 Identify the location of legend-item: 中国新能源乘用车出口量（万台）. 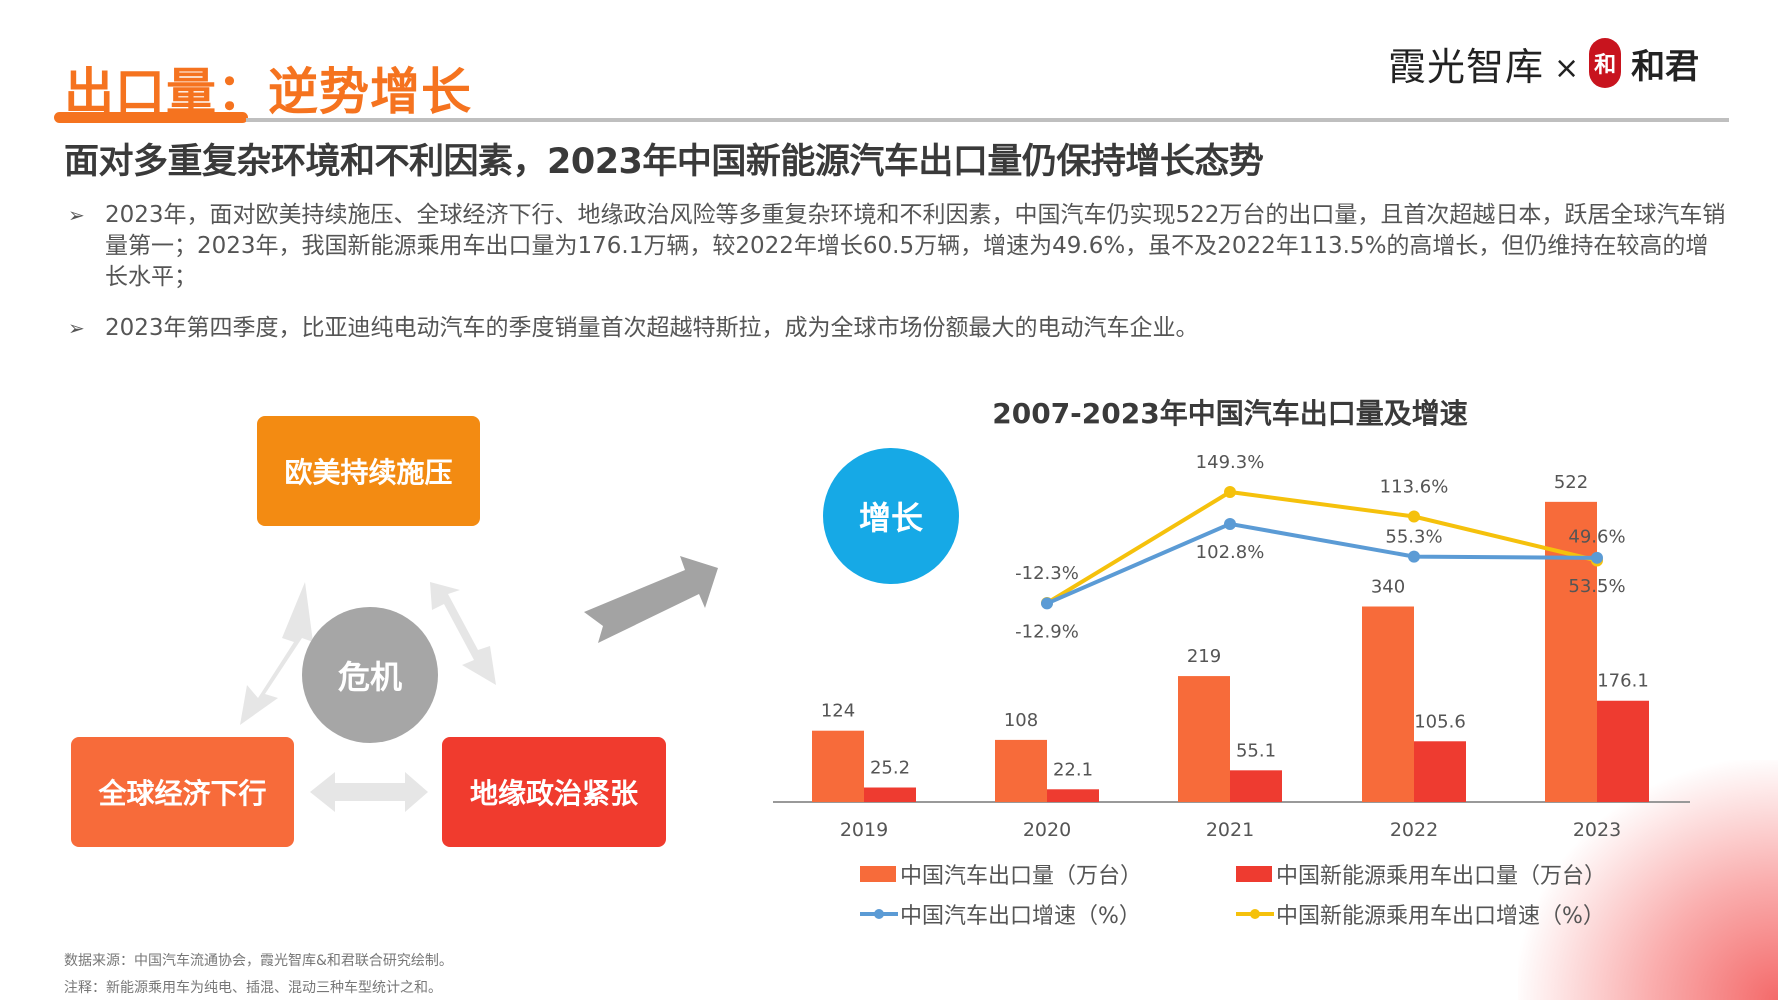
(1421, 874).